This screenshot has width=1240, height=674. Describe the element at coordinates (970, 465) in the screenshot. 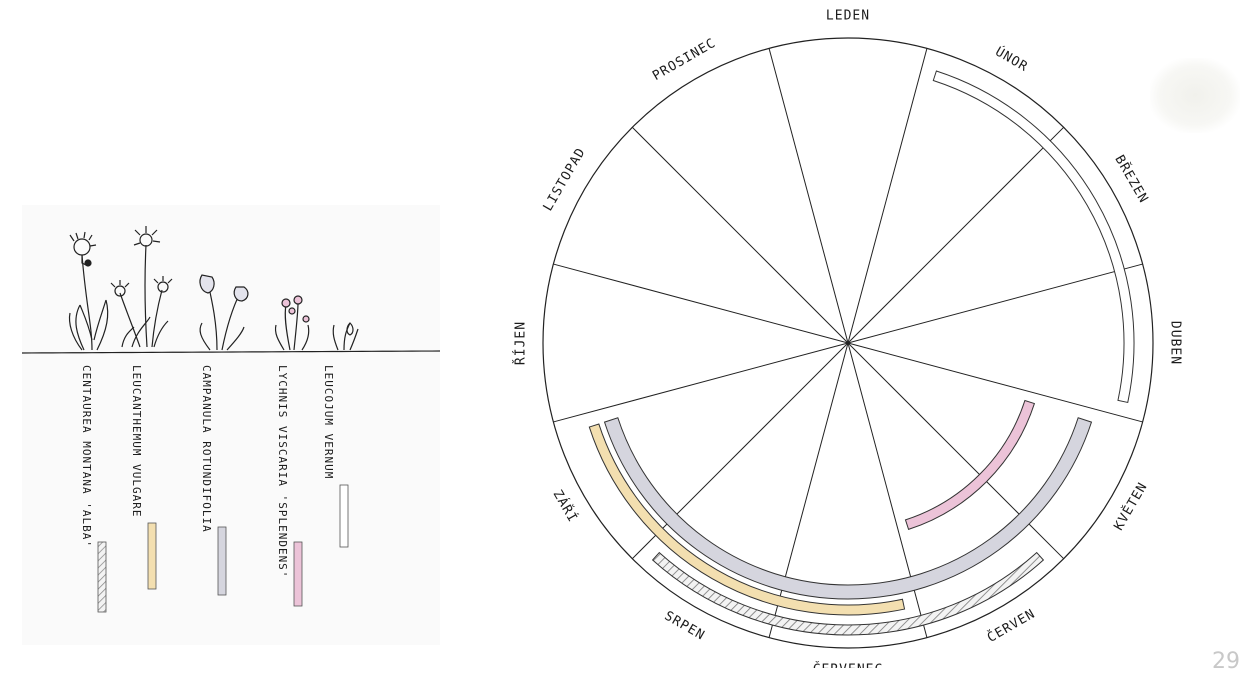

I see `bloom-arc-lychnis` at that location.